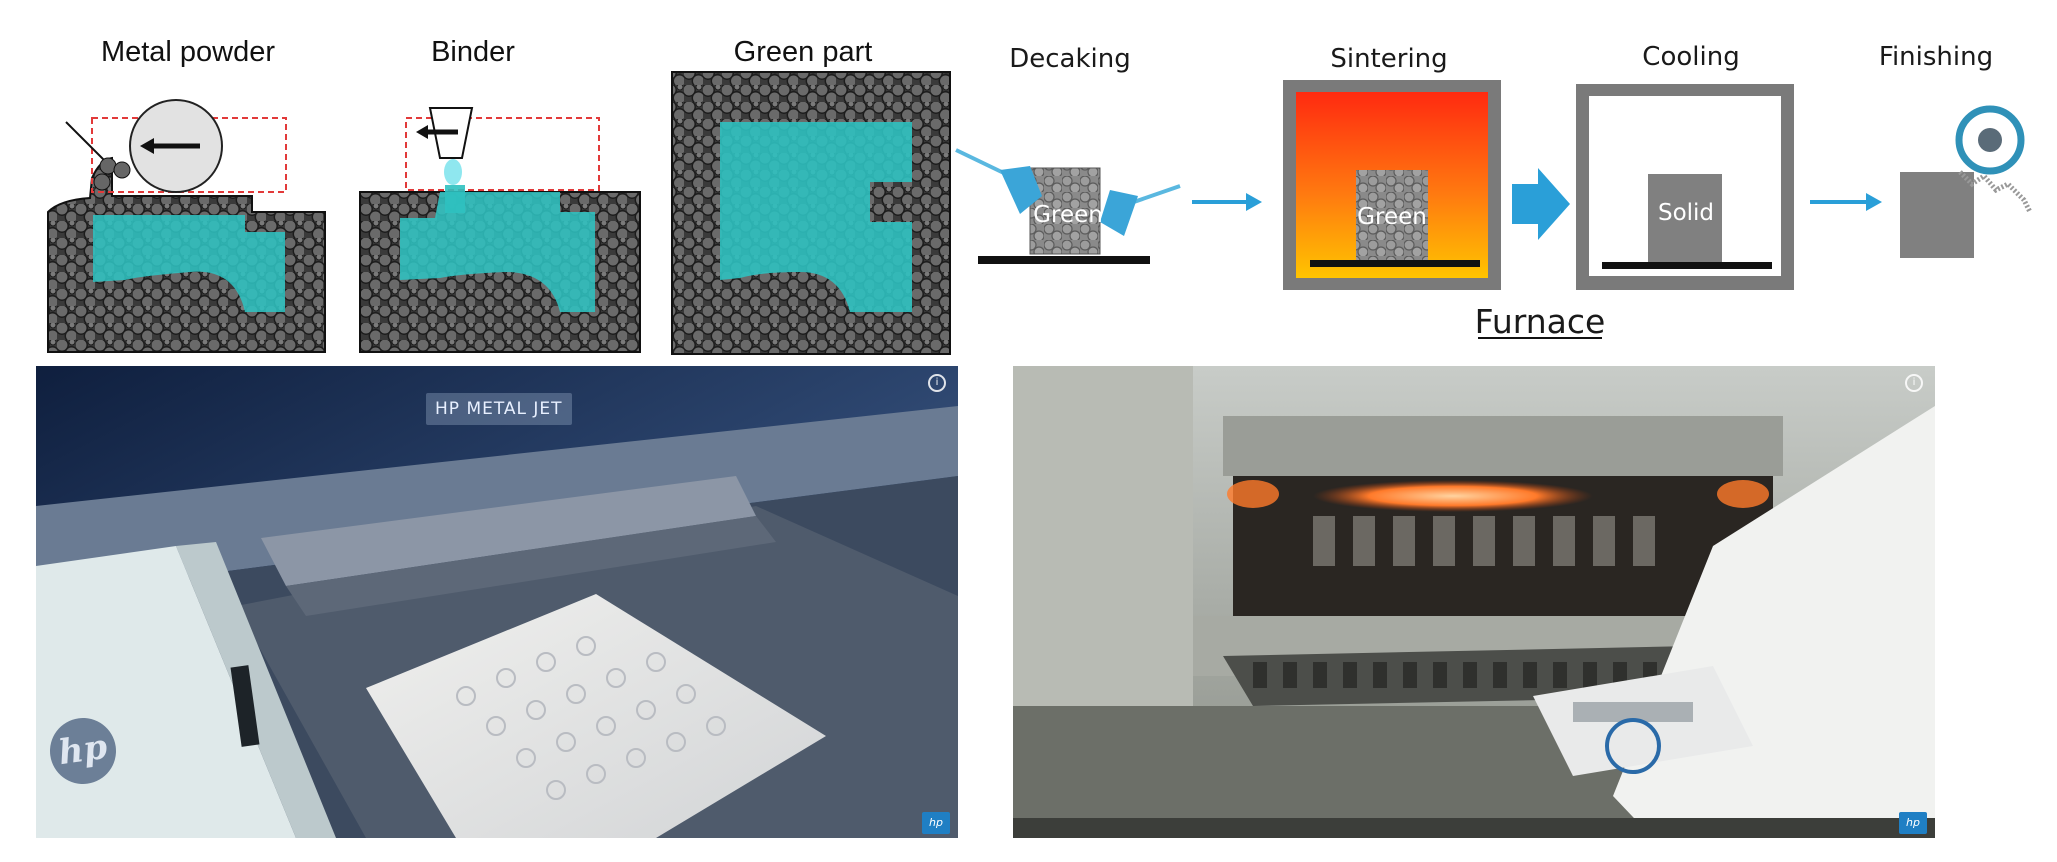 The image size is (2057, 862). What do you see at coordinates (473, 52) in the screenshot?
I see `stage-label-binder: Binder` at bounding box center [473, 52].